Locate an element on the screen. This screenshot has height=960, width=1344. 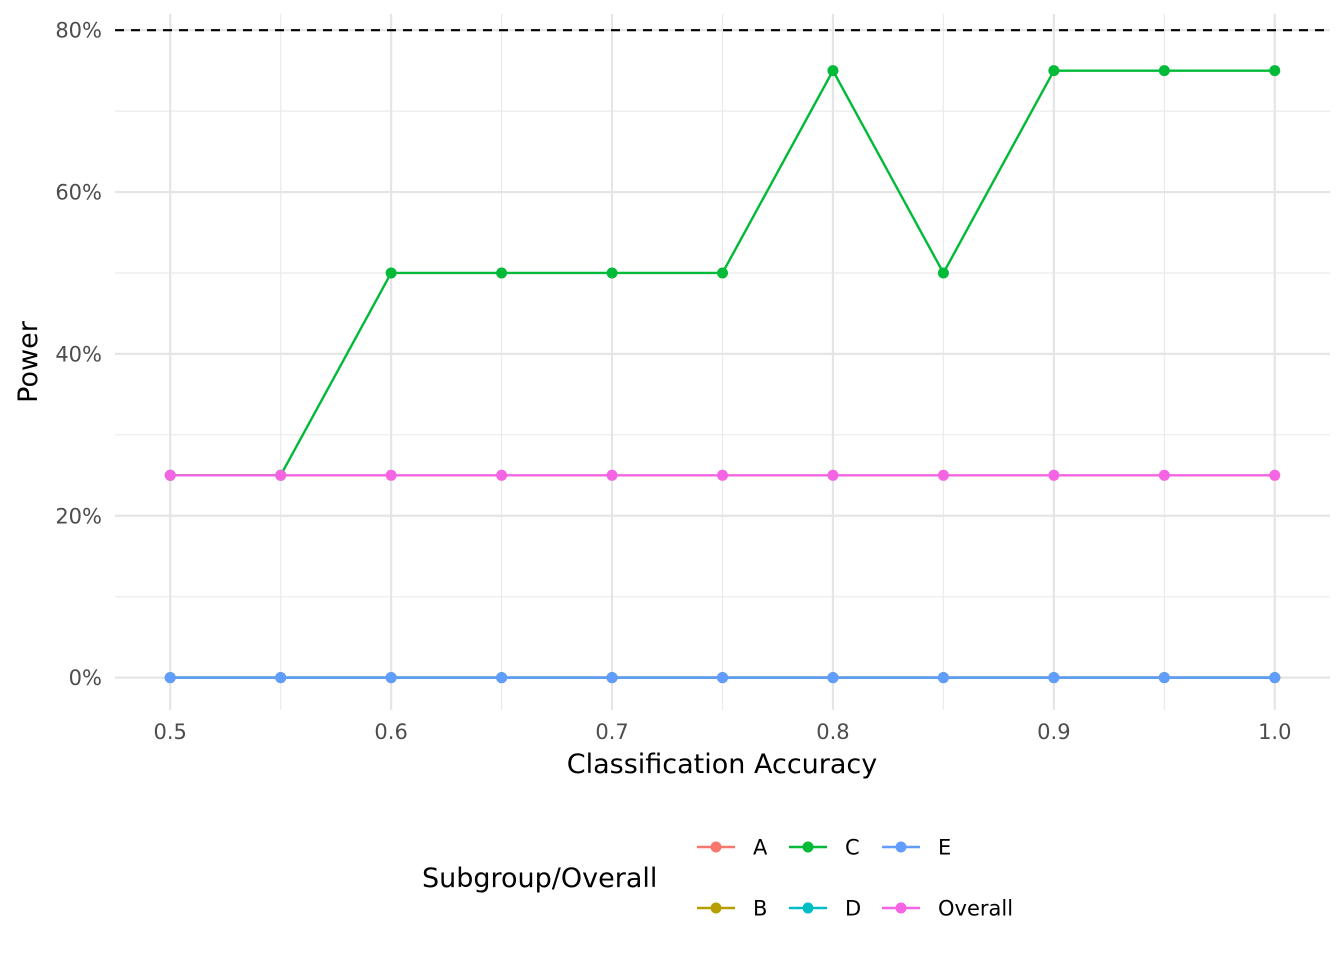
legend-label: D is located at coordinates (853, 909).